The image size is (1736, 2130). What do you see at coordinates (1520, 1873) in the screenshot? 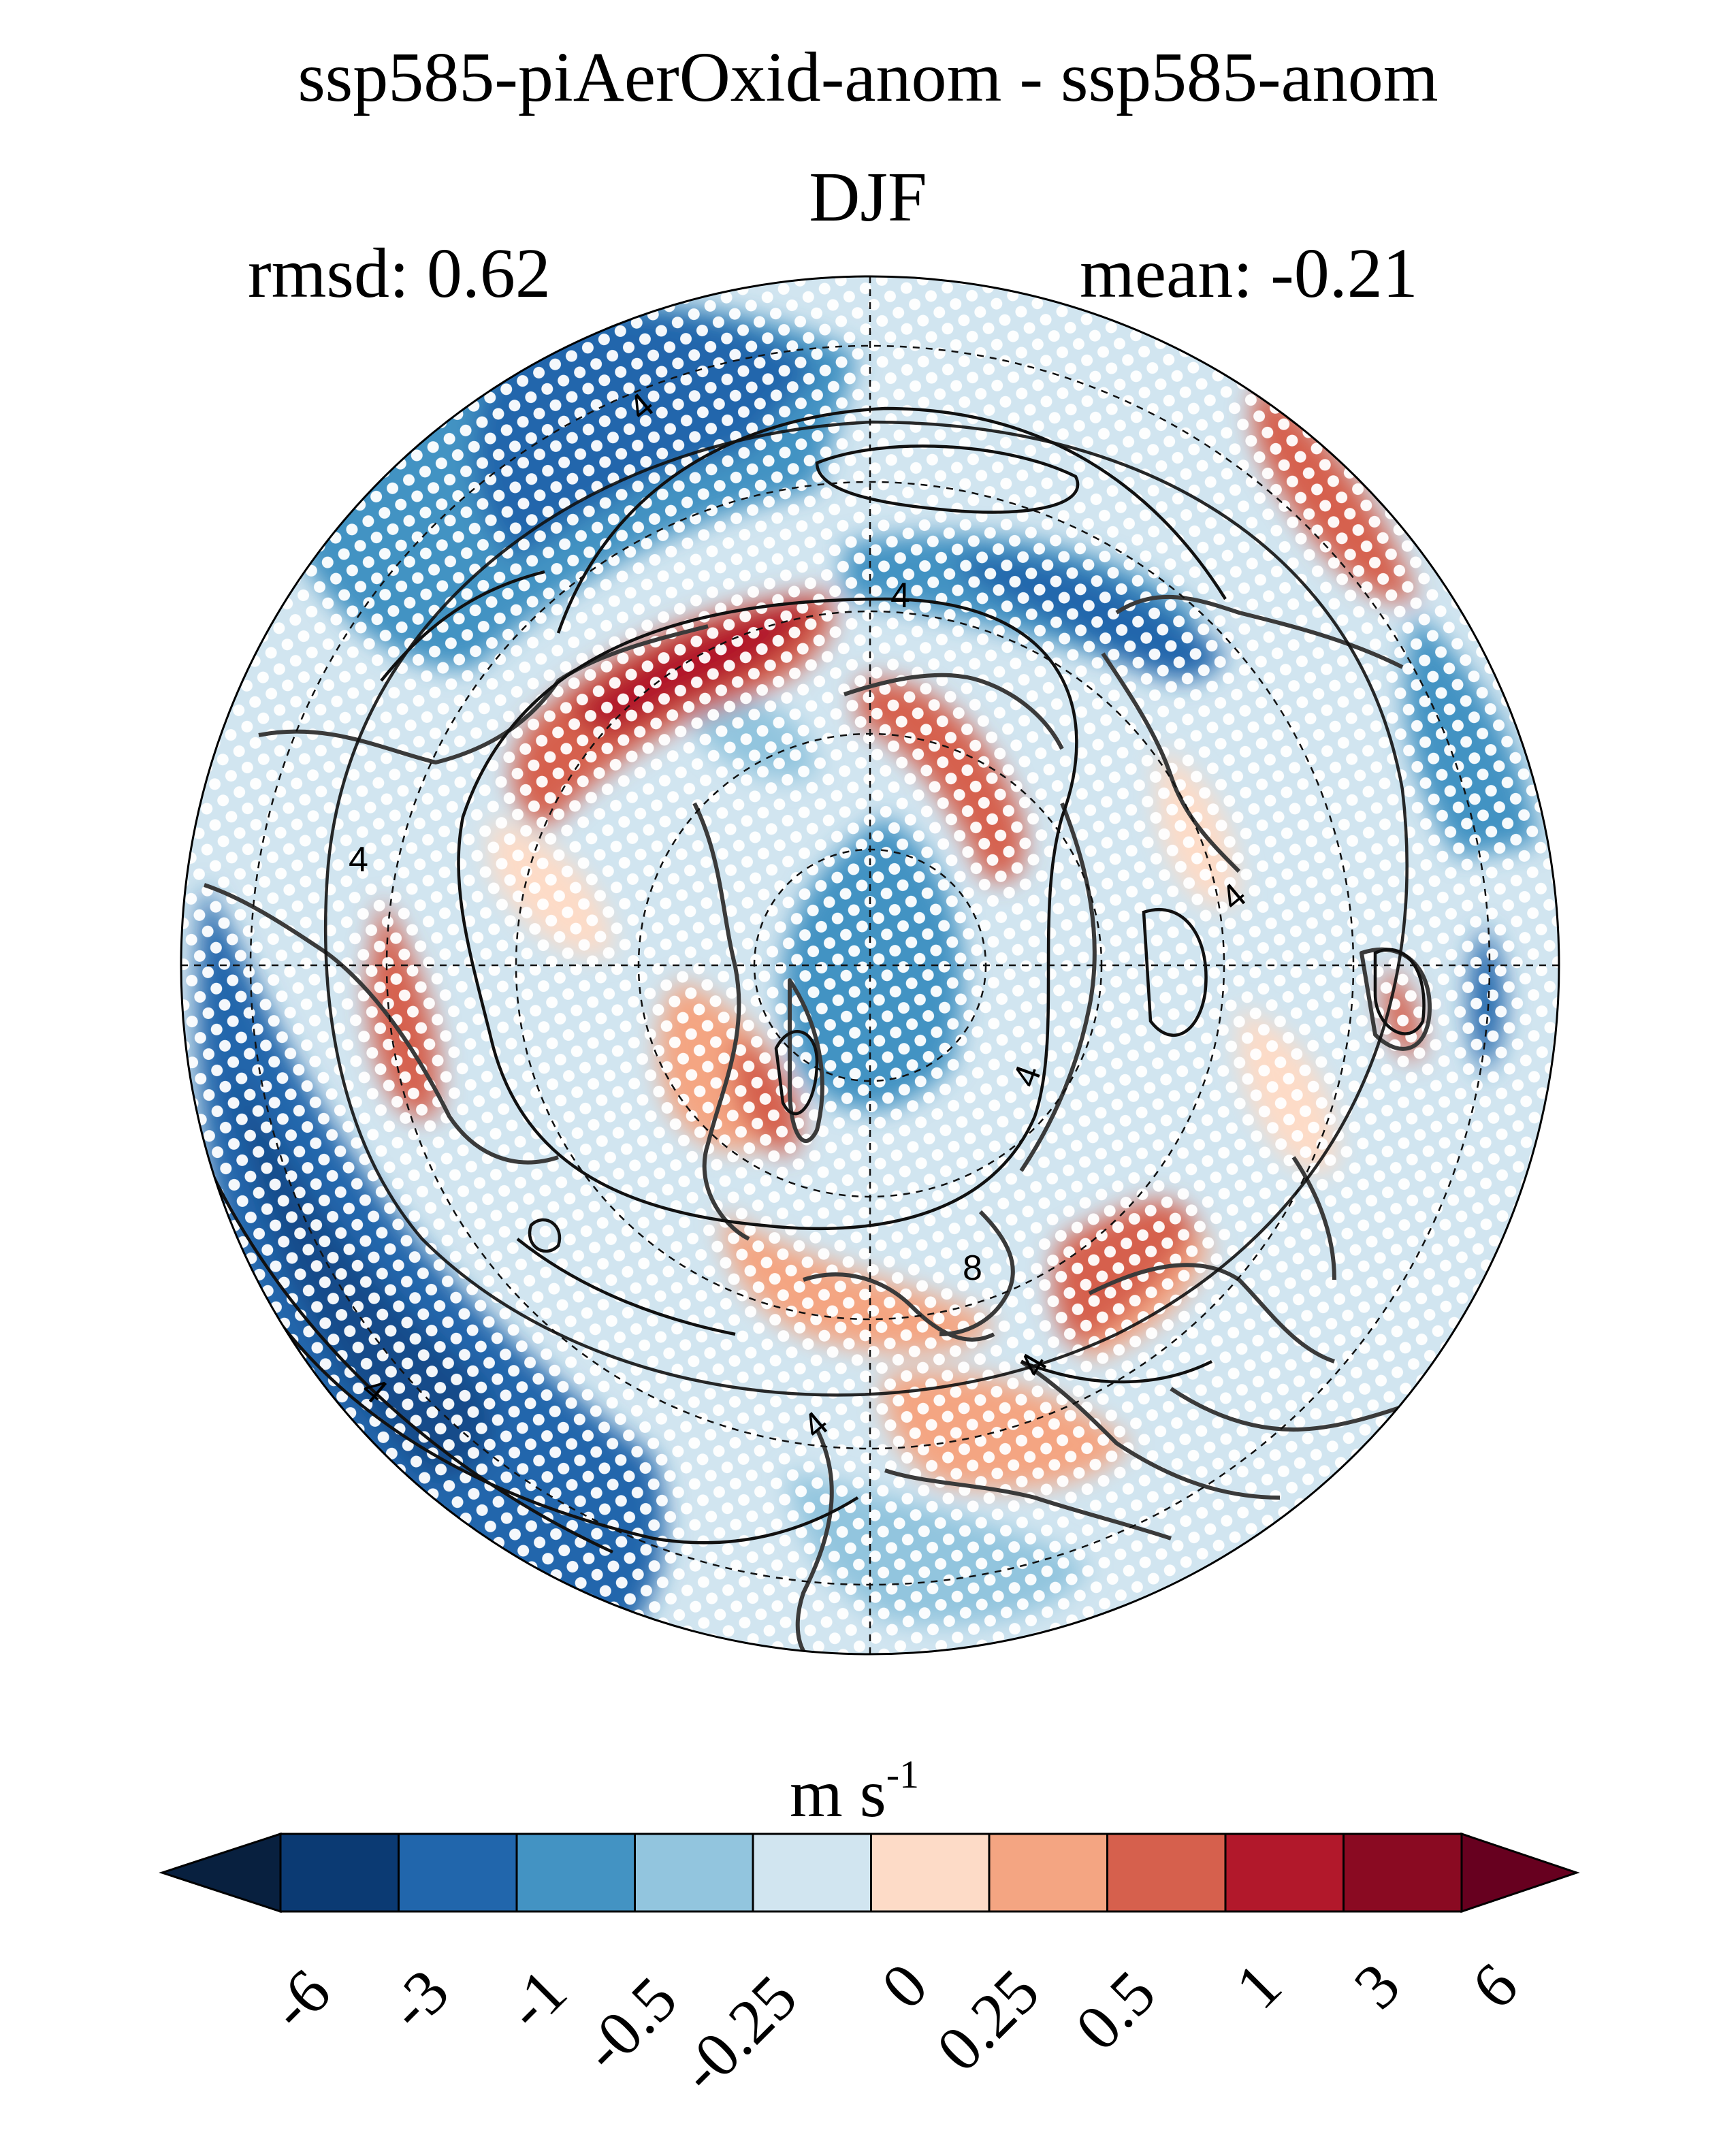
I see `colorbar-extend-high` at bounding box center [1520, 1873].